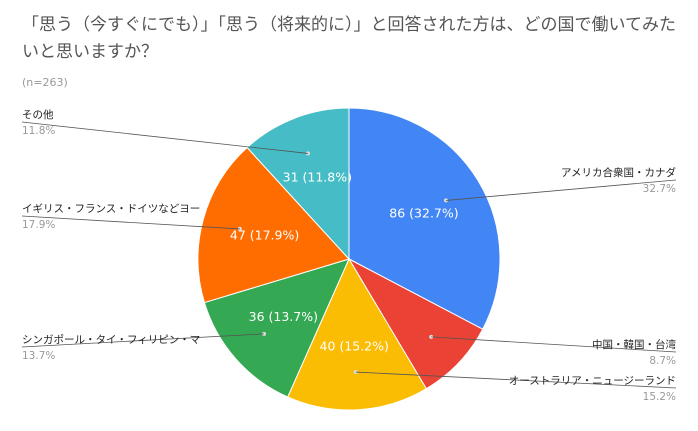 Image resolution: width=698 pixels, height=431 pixels. Describe the element at coordinates (38, 114) in the screenshot. I see `slice-category-label: その他` at that location.